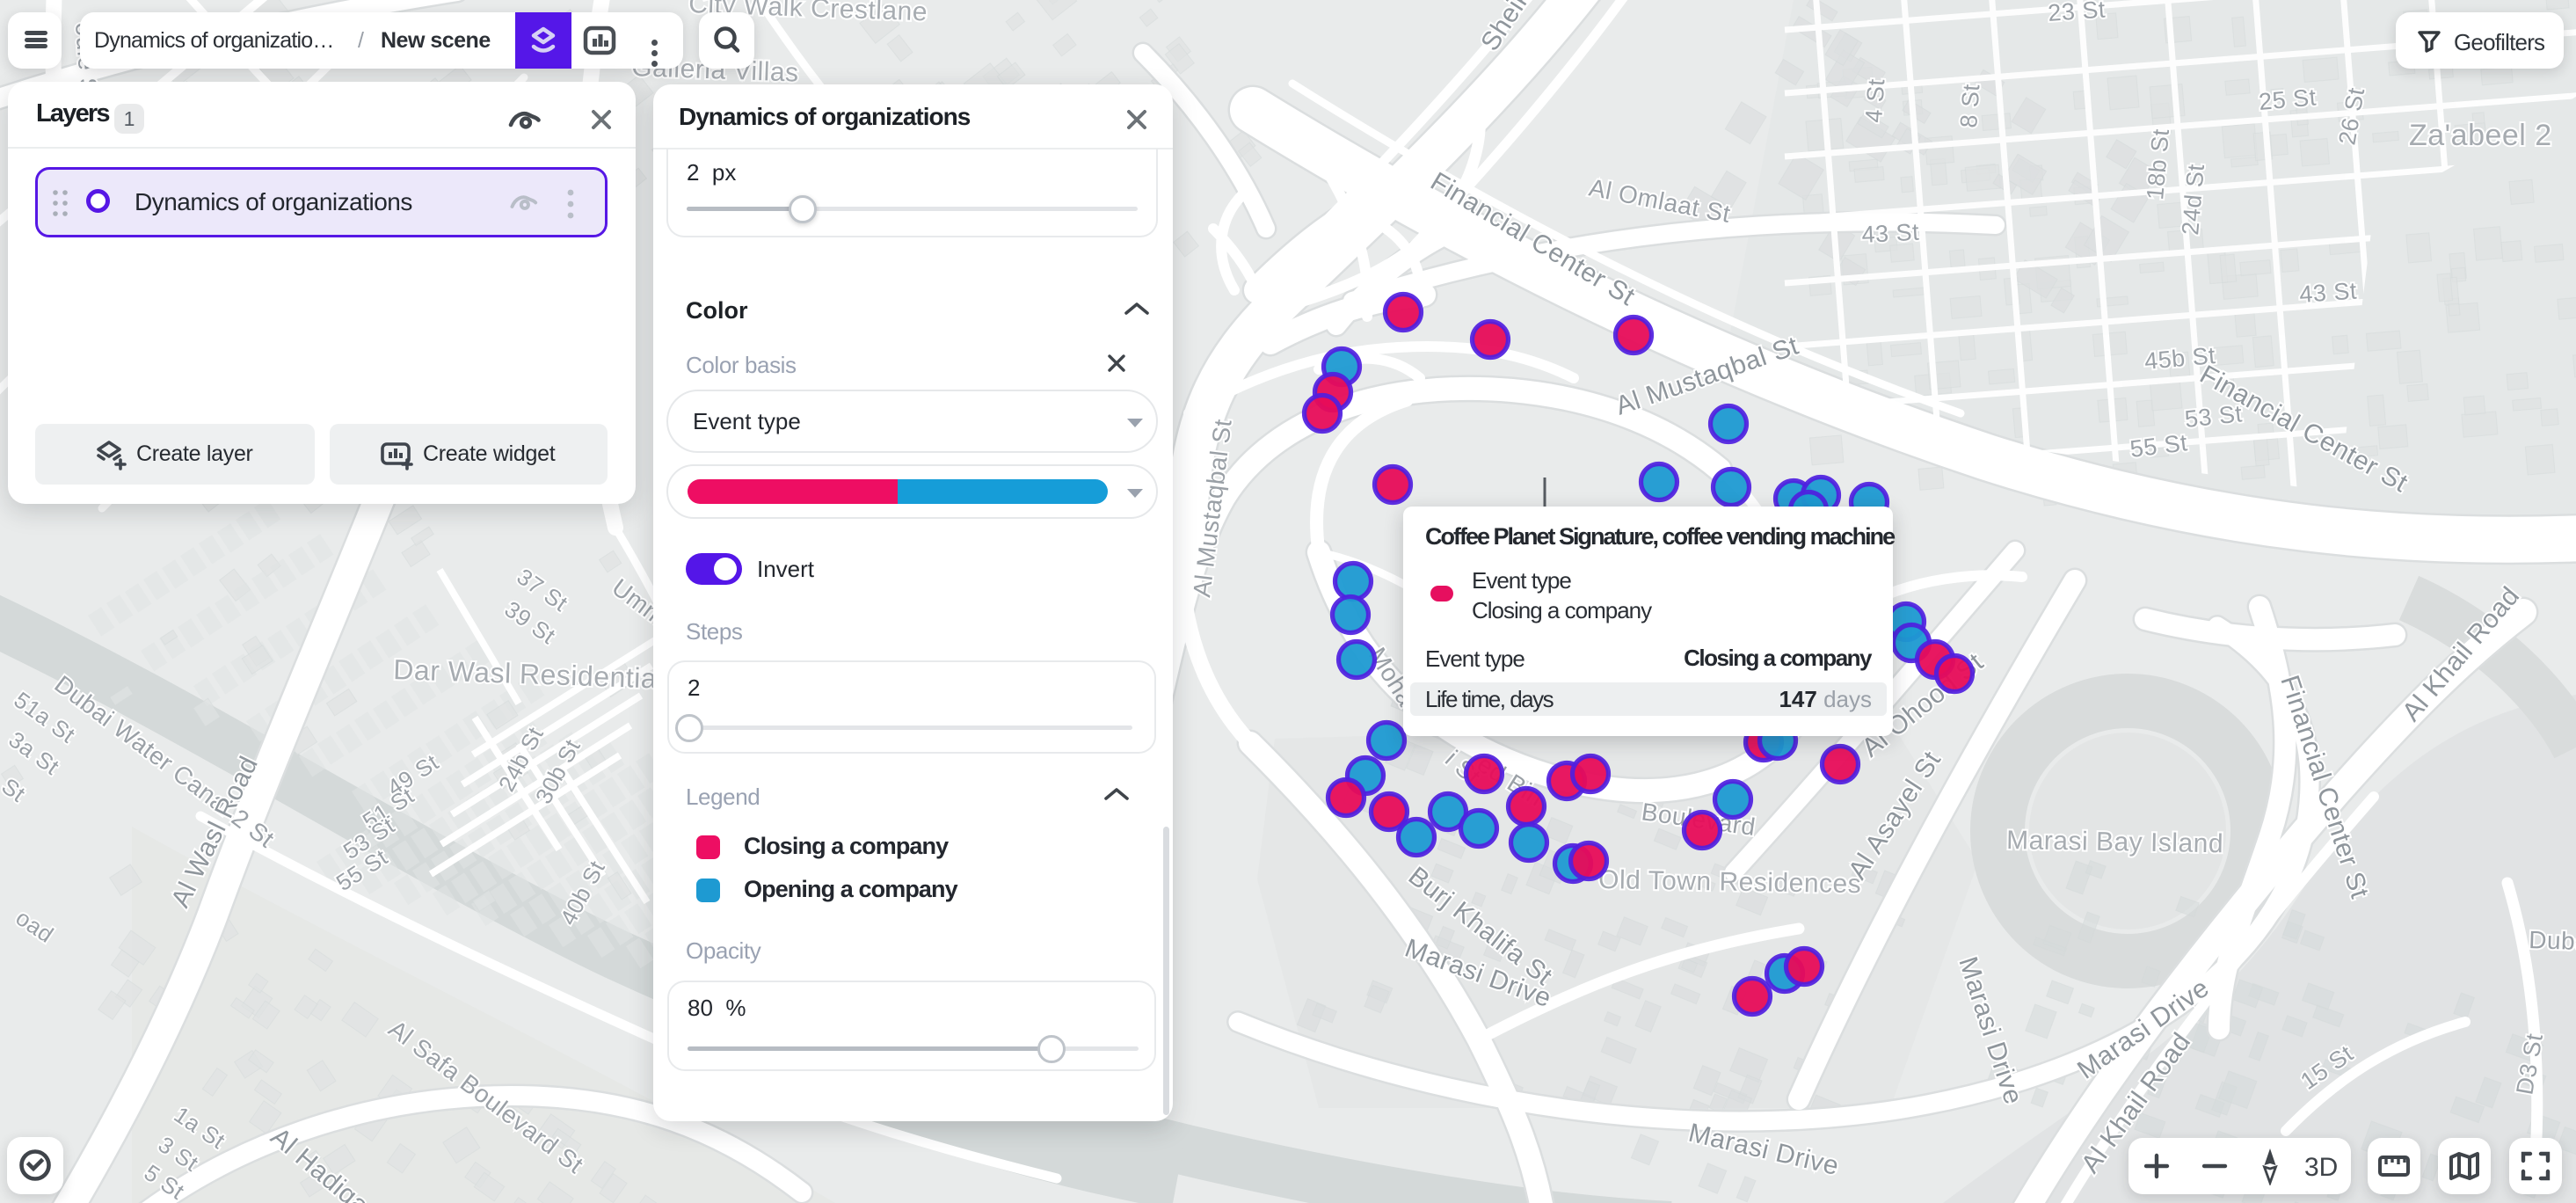 The width and height of the screenshot is (2576, 1203). Describe the element at coordinates (1730, 882) in the screenshot. I see `svg-text: Old Town Residences` at that location.